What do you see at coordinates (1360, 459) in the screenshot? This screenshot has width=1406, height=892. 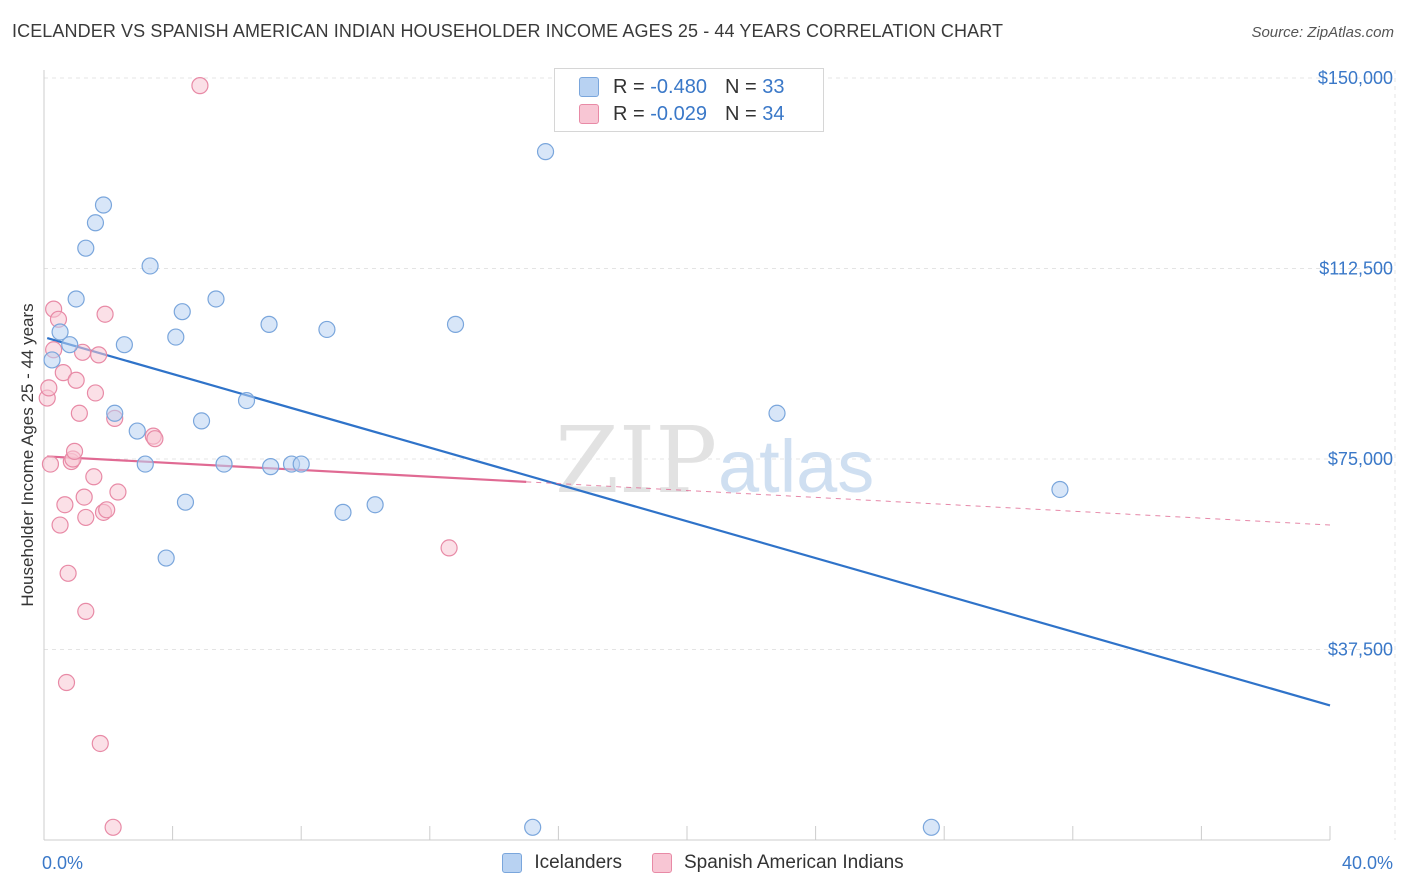 I see `y-tick-label: $75,000` at bounding box center [1360, 459].